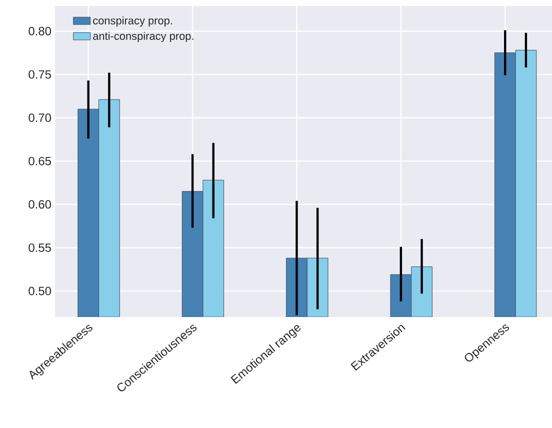 This screenshot has height=428, width=552. I want to click on y-tick-label: 0.75, so click(39, 74).